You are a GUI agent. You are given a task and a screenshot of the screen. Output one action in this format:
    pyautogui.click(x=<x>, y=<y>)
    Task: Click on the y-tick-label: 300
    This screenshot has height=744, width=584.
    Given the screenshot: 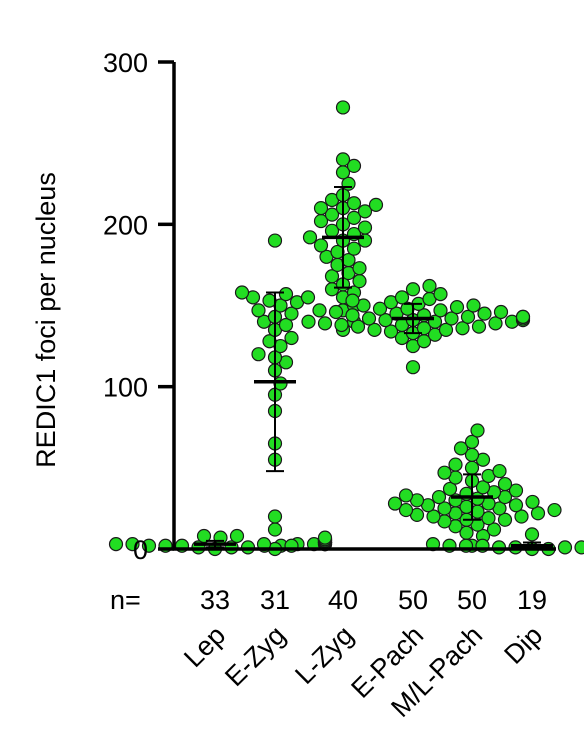 What is the action you would take?
    pyautogui.click(x=125, y=63)
    